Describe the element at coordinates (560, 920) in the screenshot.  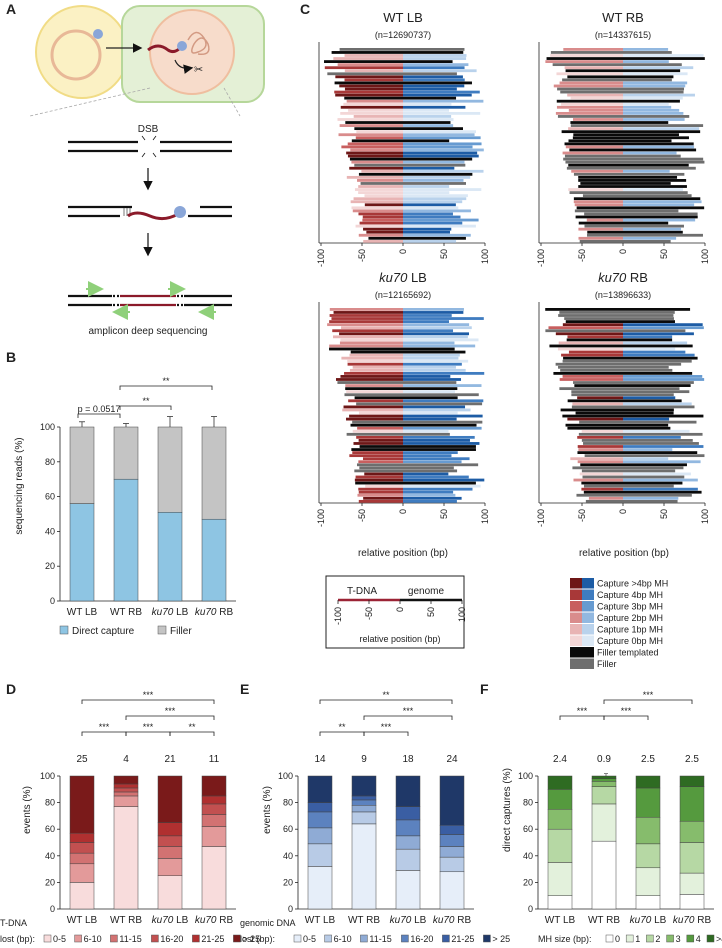
I see `x-category-label: WT LB` at that location.